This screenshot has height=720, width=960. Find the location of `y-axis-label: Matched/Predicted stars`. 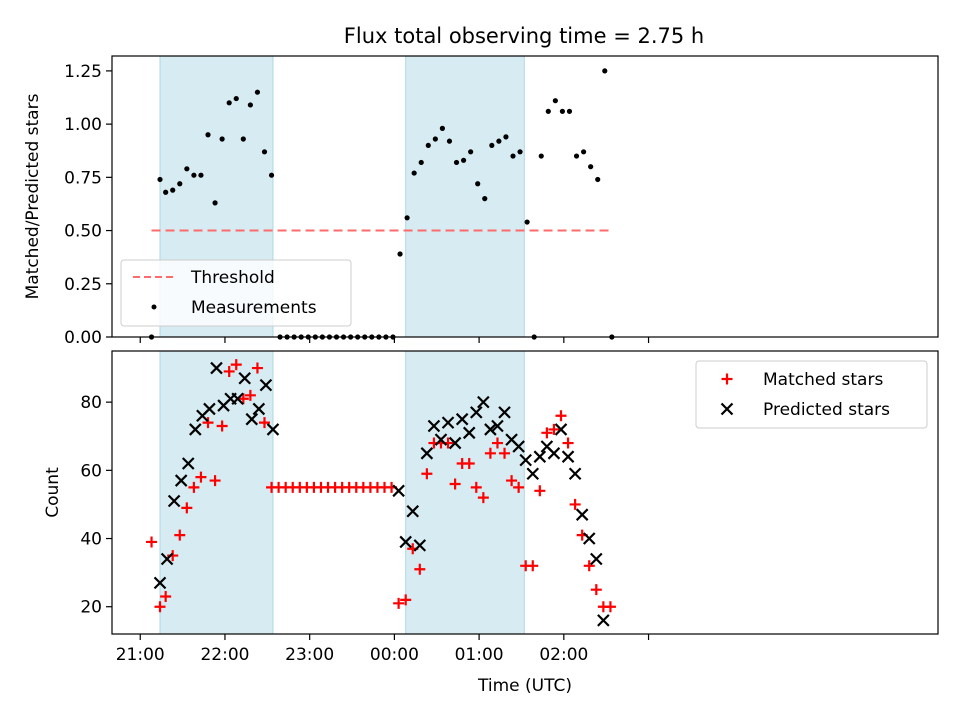

y-axis-label: Matched/Predicted stars is located at coordinates (33, 196).